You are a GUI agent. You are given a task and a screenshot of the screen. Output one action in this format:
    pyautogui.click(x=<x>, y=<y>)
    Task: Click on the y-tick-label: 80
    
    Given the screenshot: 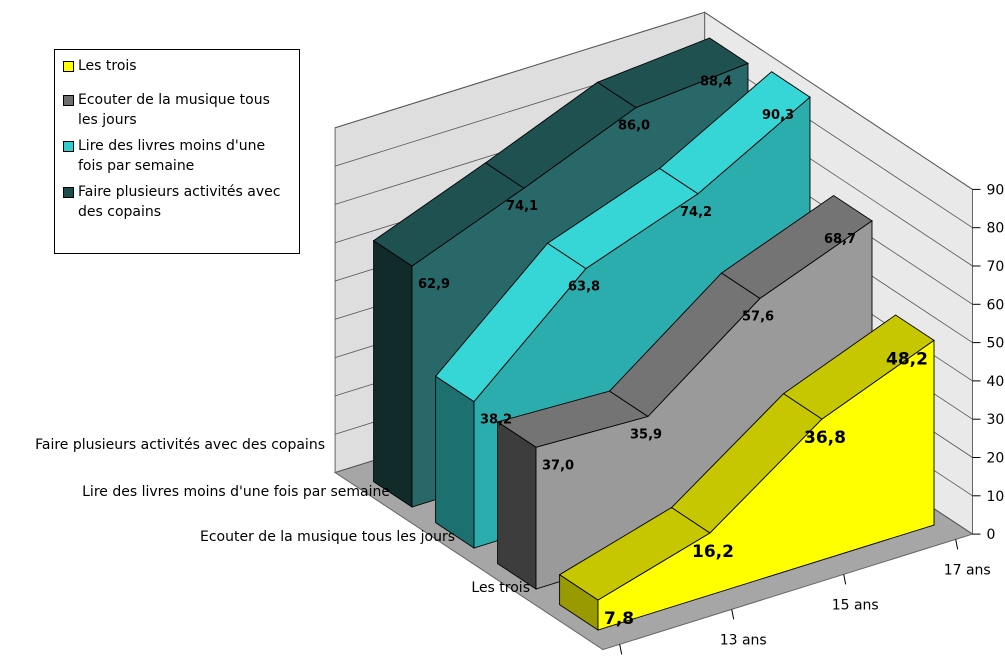 What is the action you would take?
    pyautogui.click(x=996, y=229)
    